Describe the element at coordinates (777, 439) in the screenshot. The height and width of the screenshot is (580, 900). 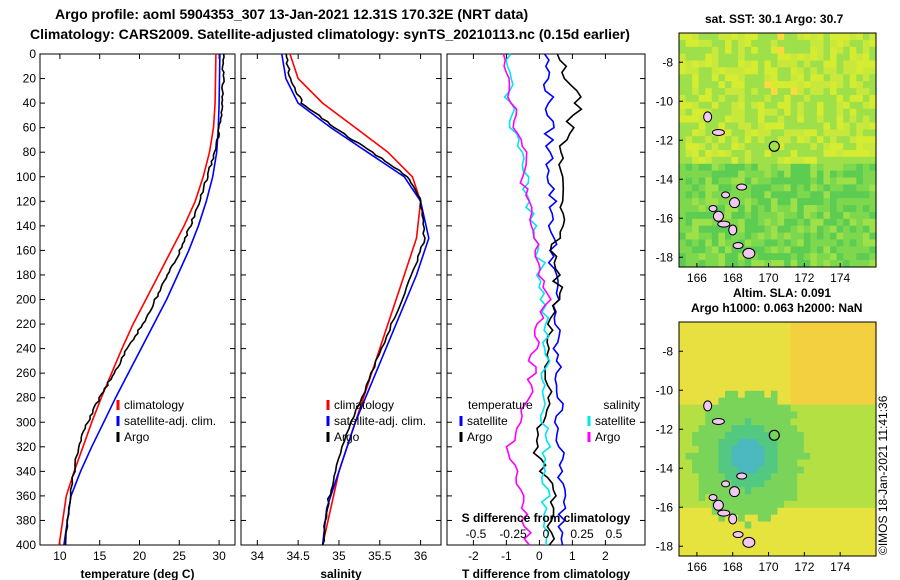
I see `map-frame` at that location.